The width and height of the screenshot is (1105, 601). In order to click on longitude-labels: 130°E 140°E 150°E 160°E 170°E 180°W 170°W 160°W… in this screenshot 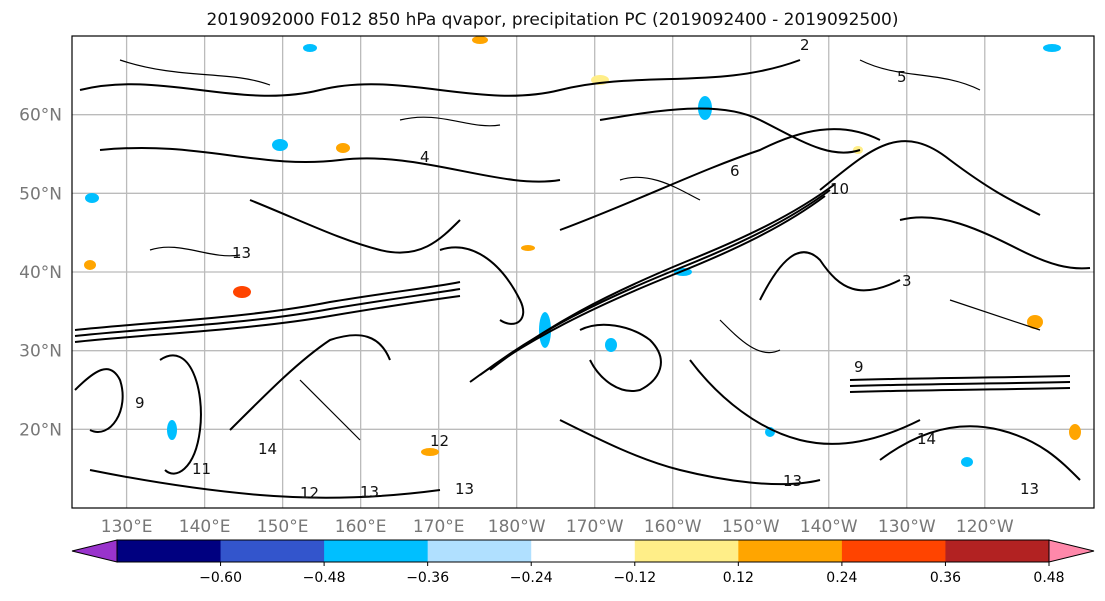, I will do `click(557, 527)`.